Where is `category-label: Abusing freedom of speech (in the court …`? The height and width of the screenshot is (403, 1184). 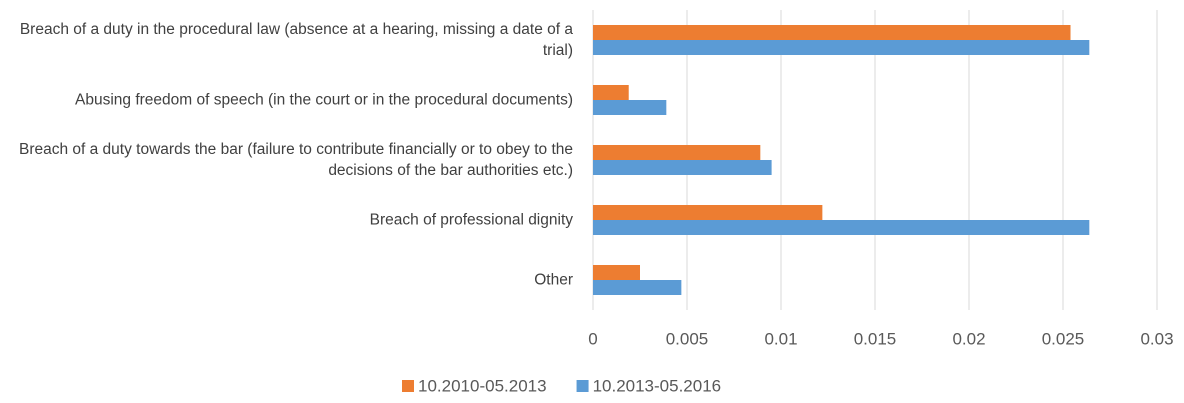
category-label: Abusing freedom of speech (in the court … is located at coordinates (324, 100).